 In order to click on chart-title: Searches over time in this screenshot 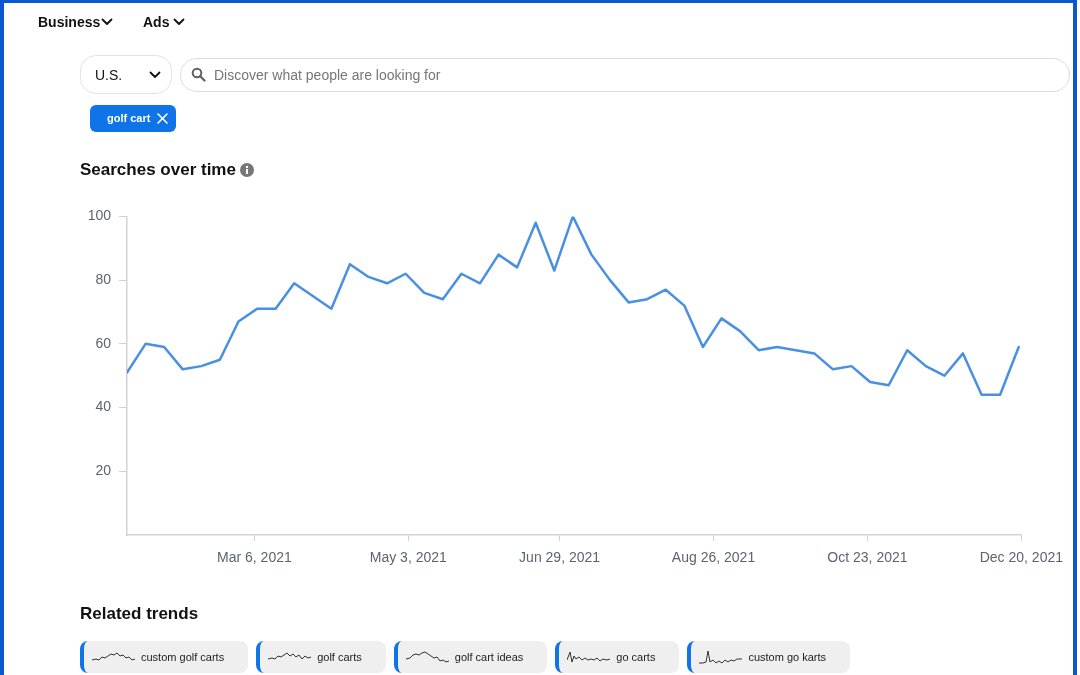, I will do `click(158, 170)`.